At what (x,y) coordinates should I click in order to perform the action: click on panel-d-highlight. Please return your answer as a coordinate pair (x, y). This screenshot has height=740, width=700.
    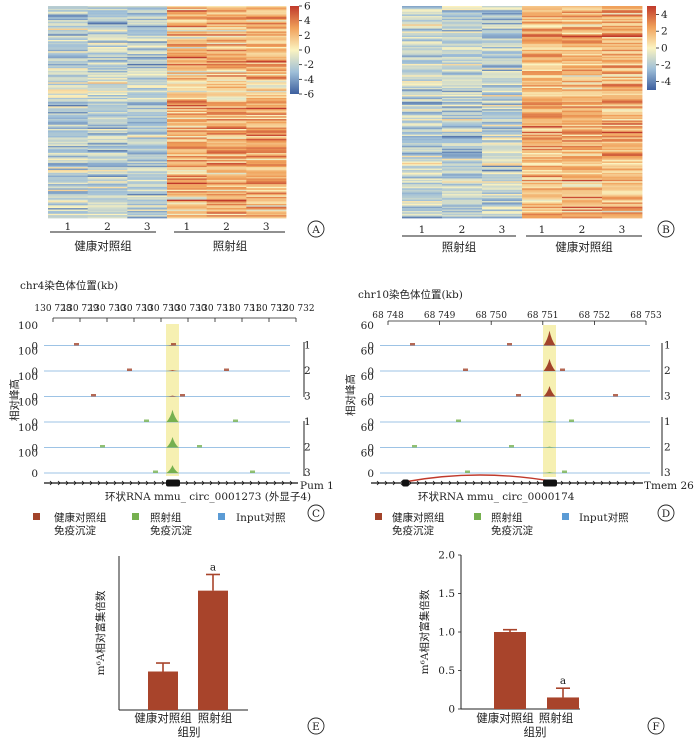
    Looking at the image, I should click on (549, 401).